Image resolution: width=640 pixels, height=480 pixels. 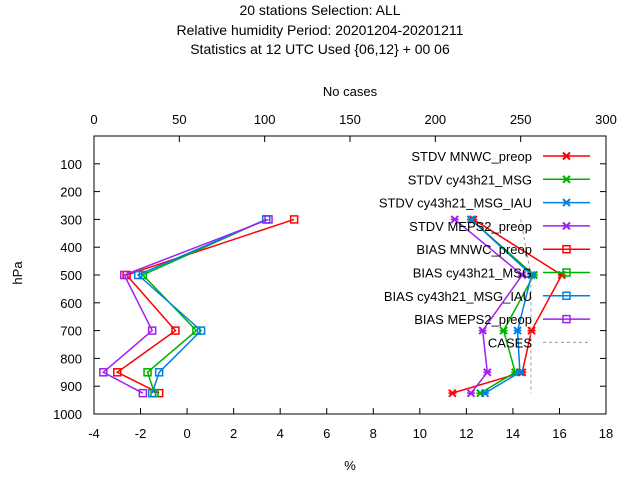 I want to click on legend-label: STDV MEPS2_preop, so click(x=470, y=226).